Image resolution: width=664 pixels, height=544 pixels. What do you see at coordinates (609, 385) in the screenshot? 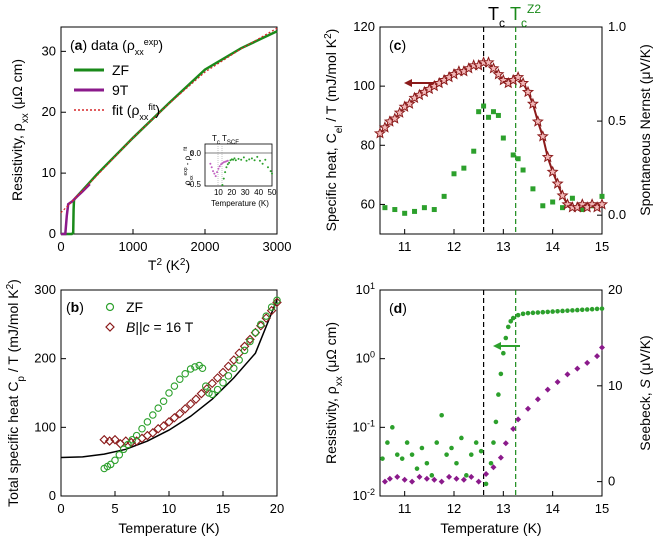
I see `panel-d-right-yticks: 0 10 20` at bounding box center [609, 385].